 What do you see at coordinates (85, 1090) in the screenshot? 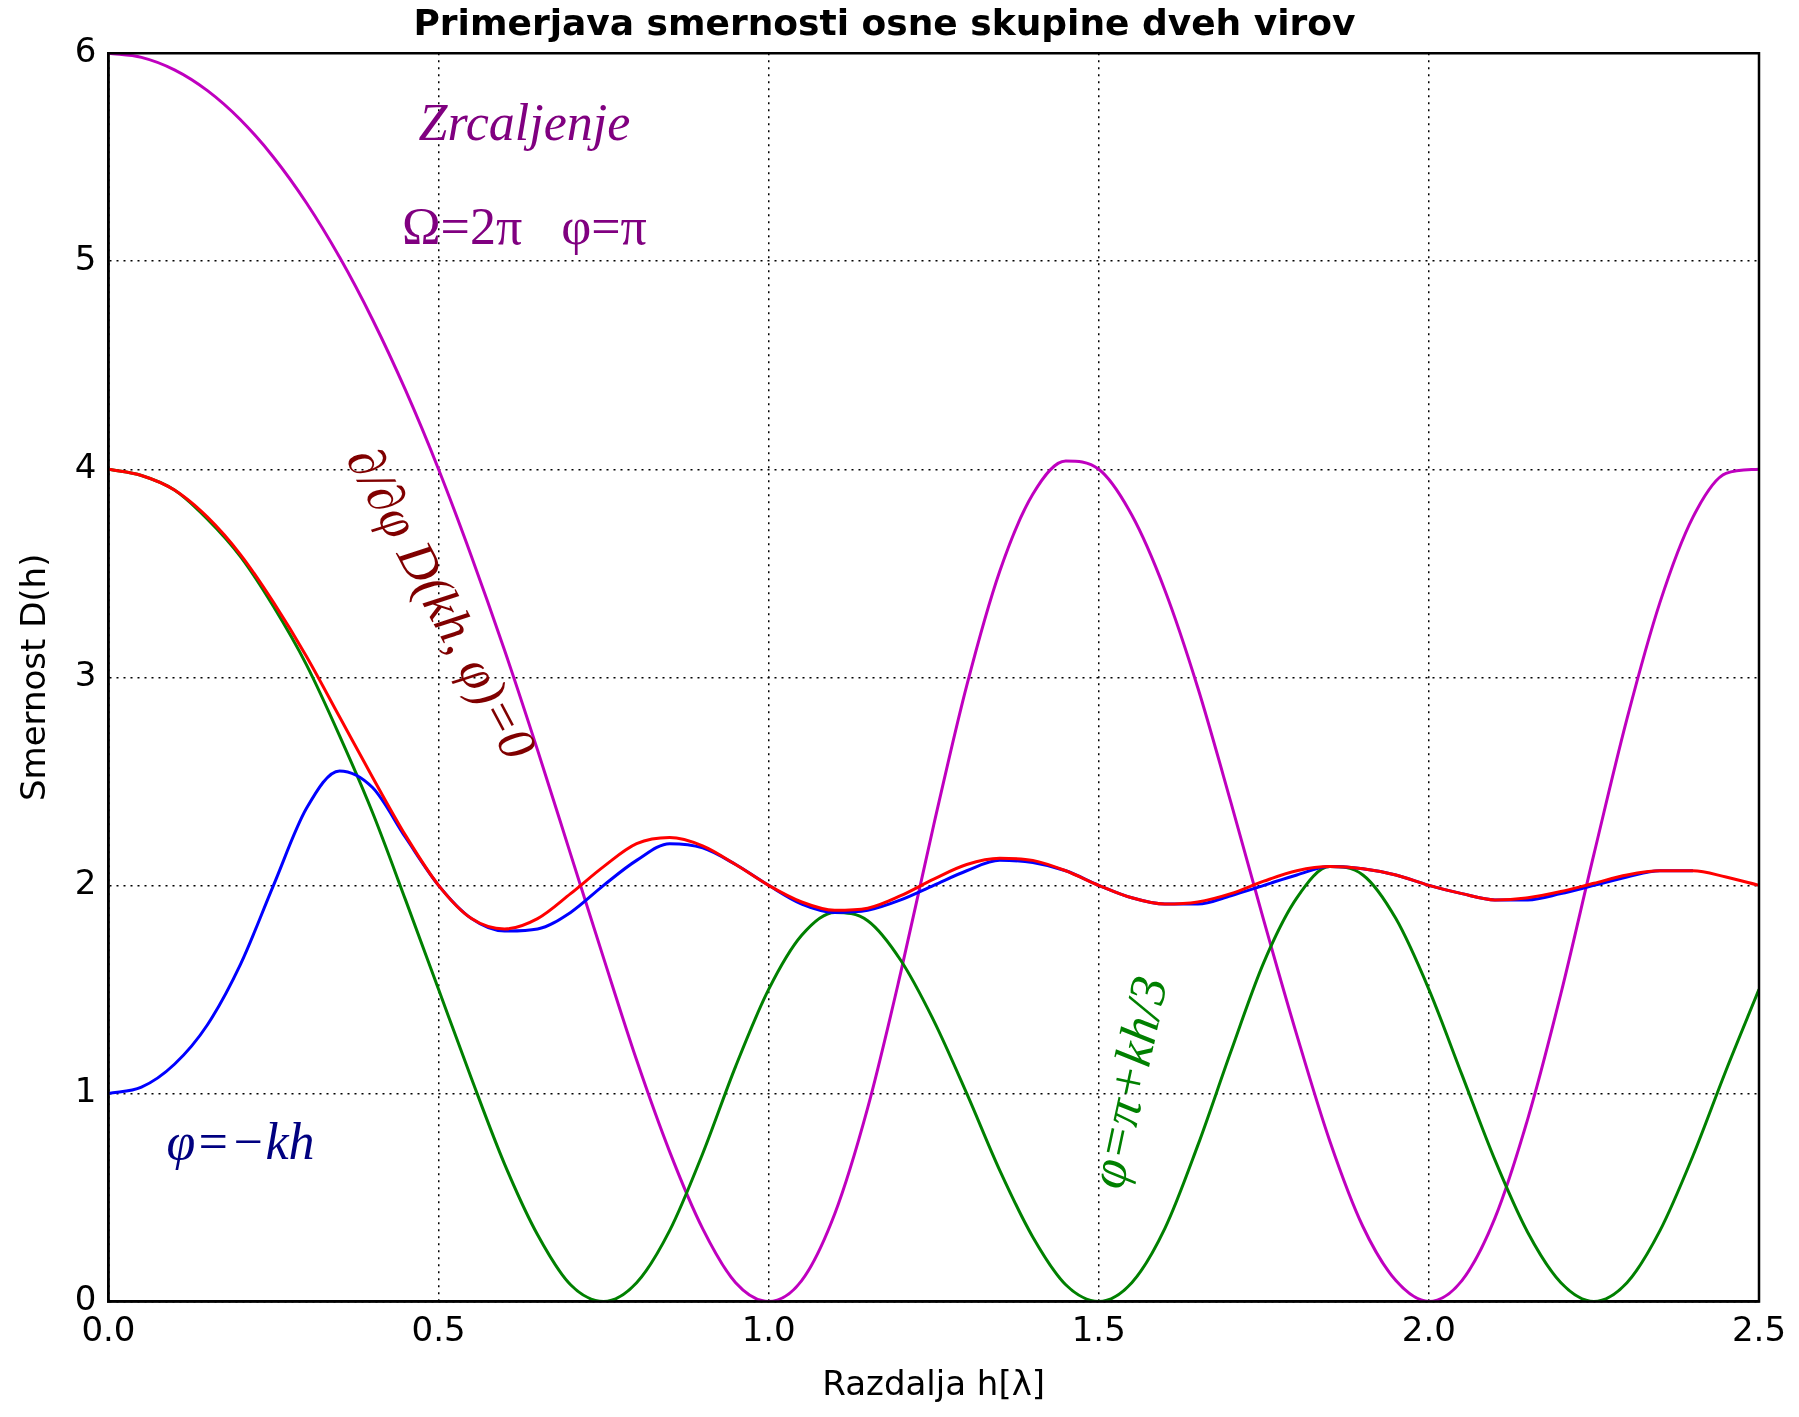
I see `y-tick-label: 1` at bounding box center [85, 1090].